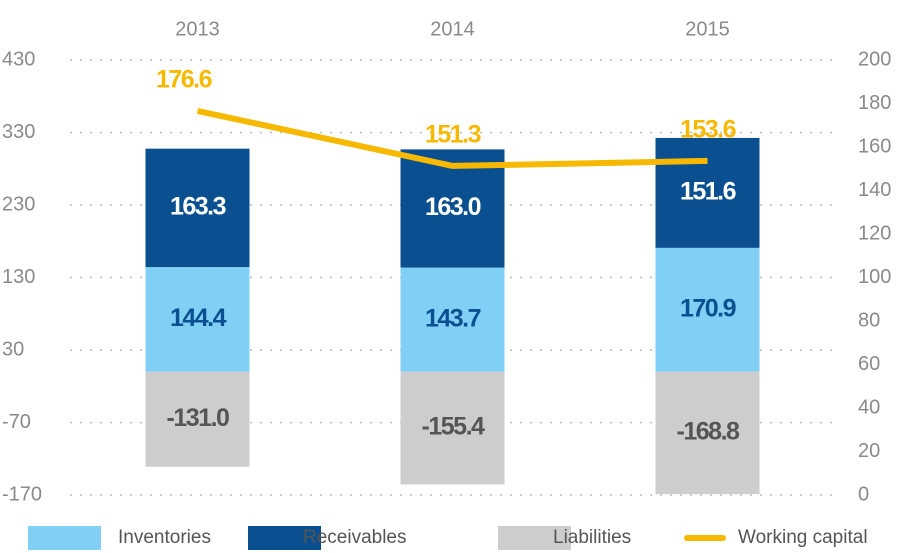 This screenshot has height=553, width=902. Describe the element at coordinates (452, 29) in the screenshot. I see `x-tick-label: 2014` at that location.